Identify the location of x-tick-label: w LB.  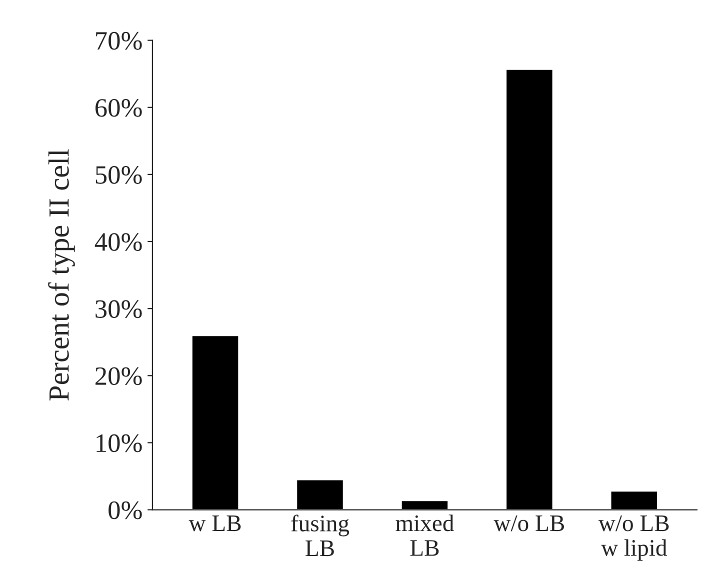
(214, 524).